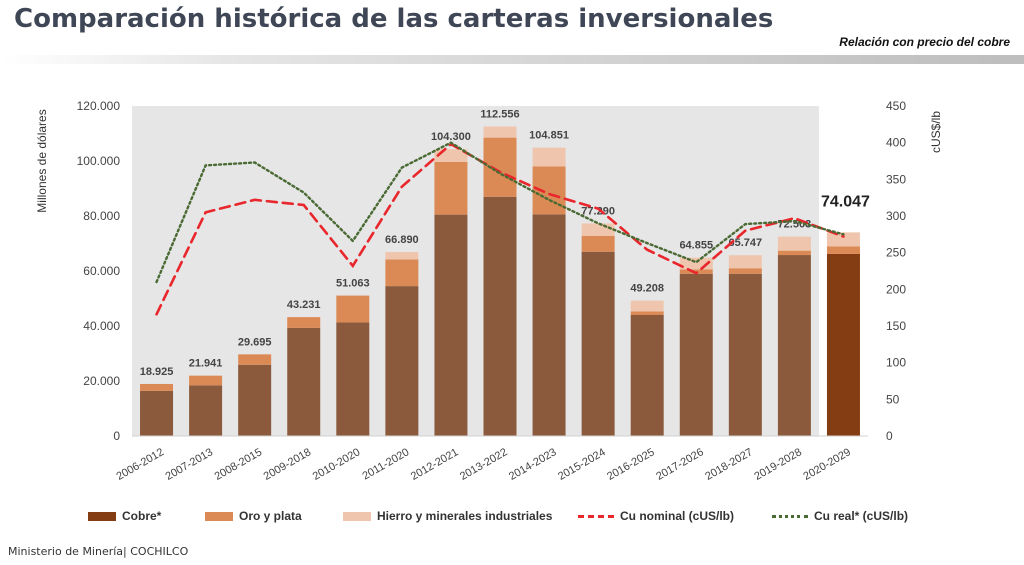  What do you see at coordinates (140, 464) in the screenshot?
I see `x-tick-label: 2006-2012` at bounding box center [140, 464].